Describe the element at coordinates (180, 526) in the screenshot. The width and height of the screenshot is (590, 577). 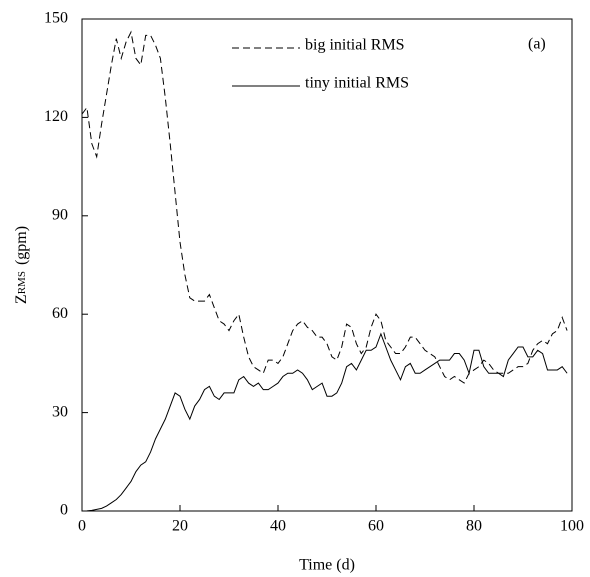
I see `x-tick-label: 20` at that location.